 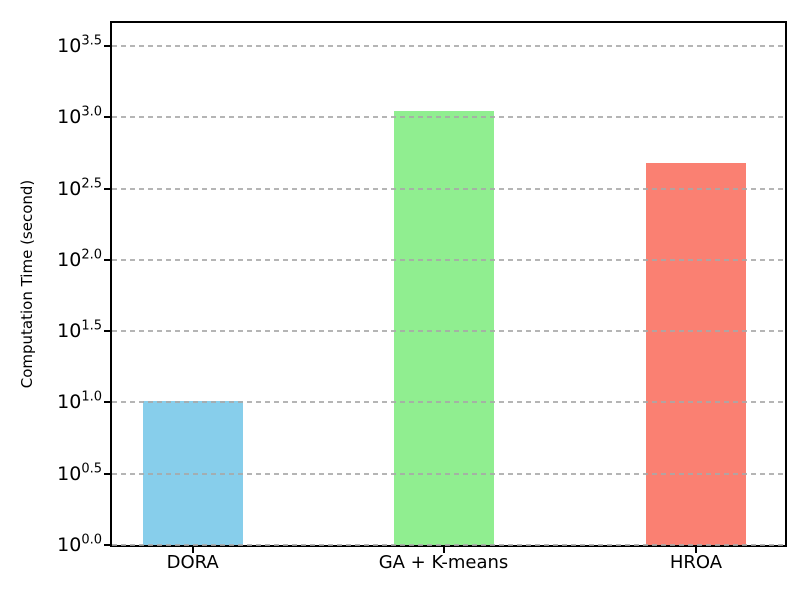 What do you see at coordinates (696, 562) in the screenshot?
I see `x-tick-label-hroa: HROA` at bounding box center [696, 562].